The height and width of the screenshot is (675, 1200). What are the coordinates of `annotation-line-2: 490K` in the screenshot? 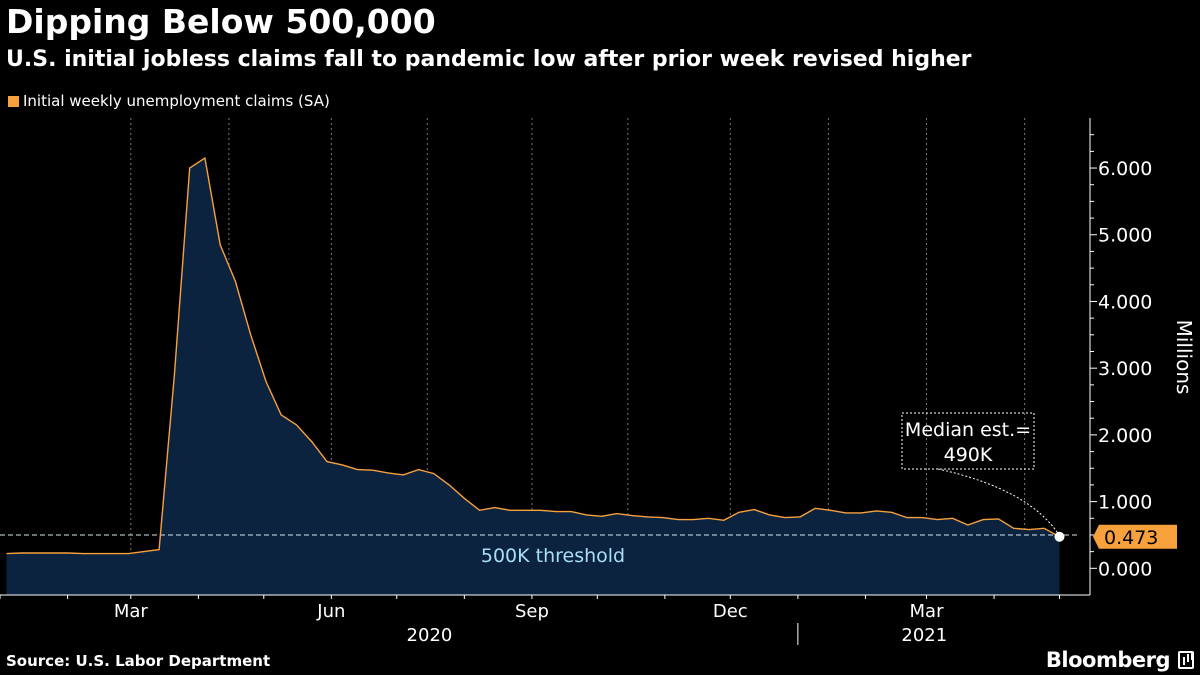 It's located at (968, 455).